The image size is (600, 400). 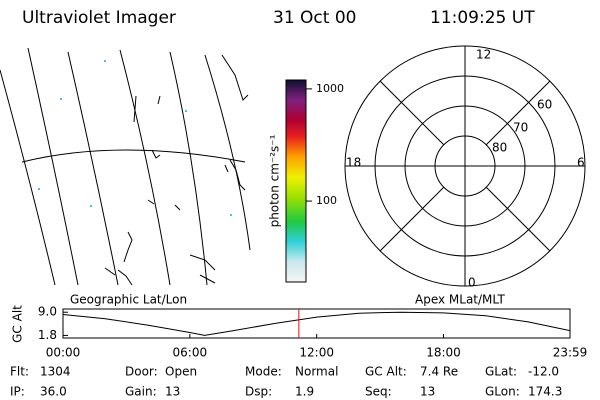 What do you see at coordinates (316, 323) in the screenshot?
I see `alt-line` at bounding box center [316, 323].